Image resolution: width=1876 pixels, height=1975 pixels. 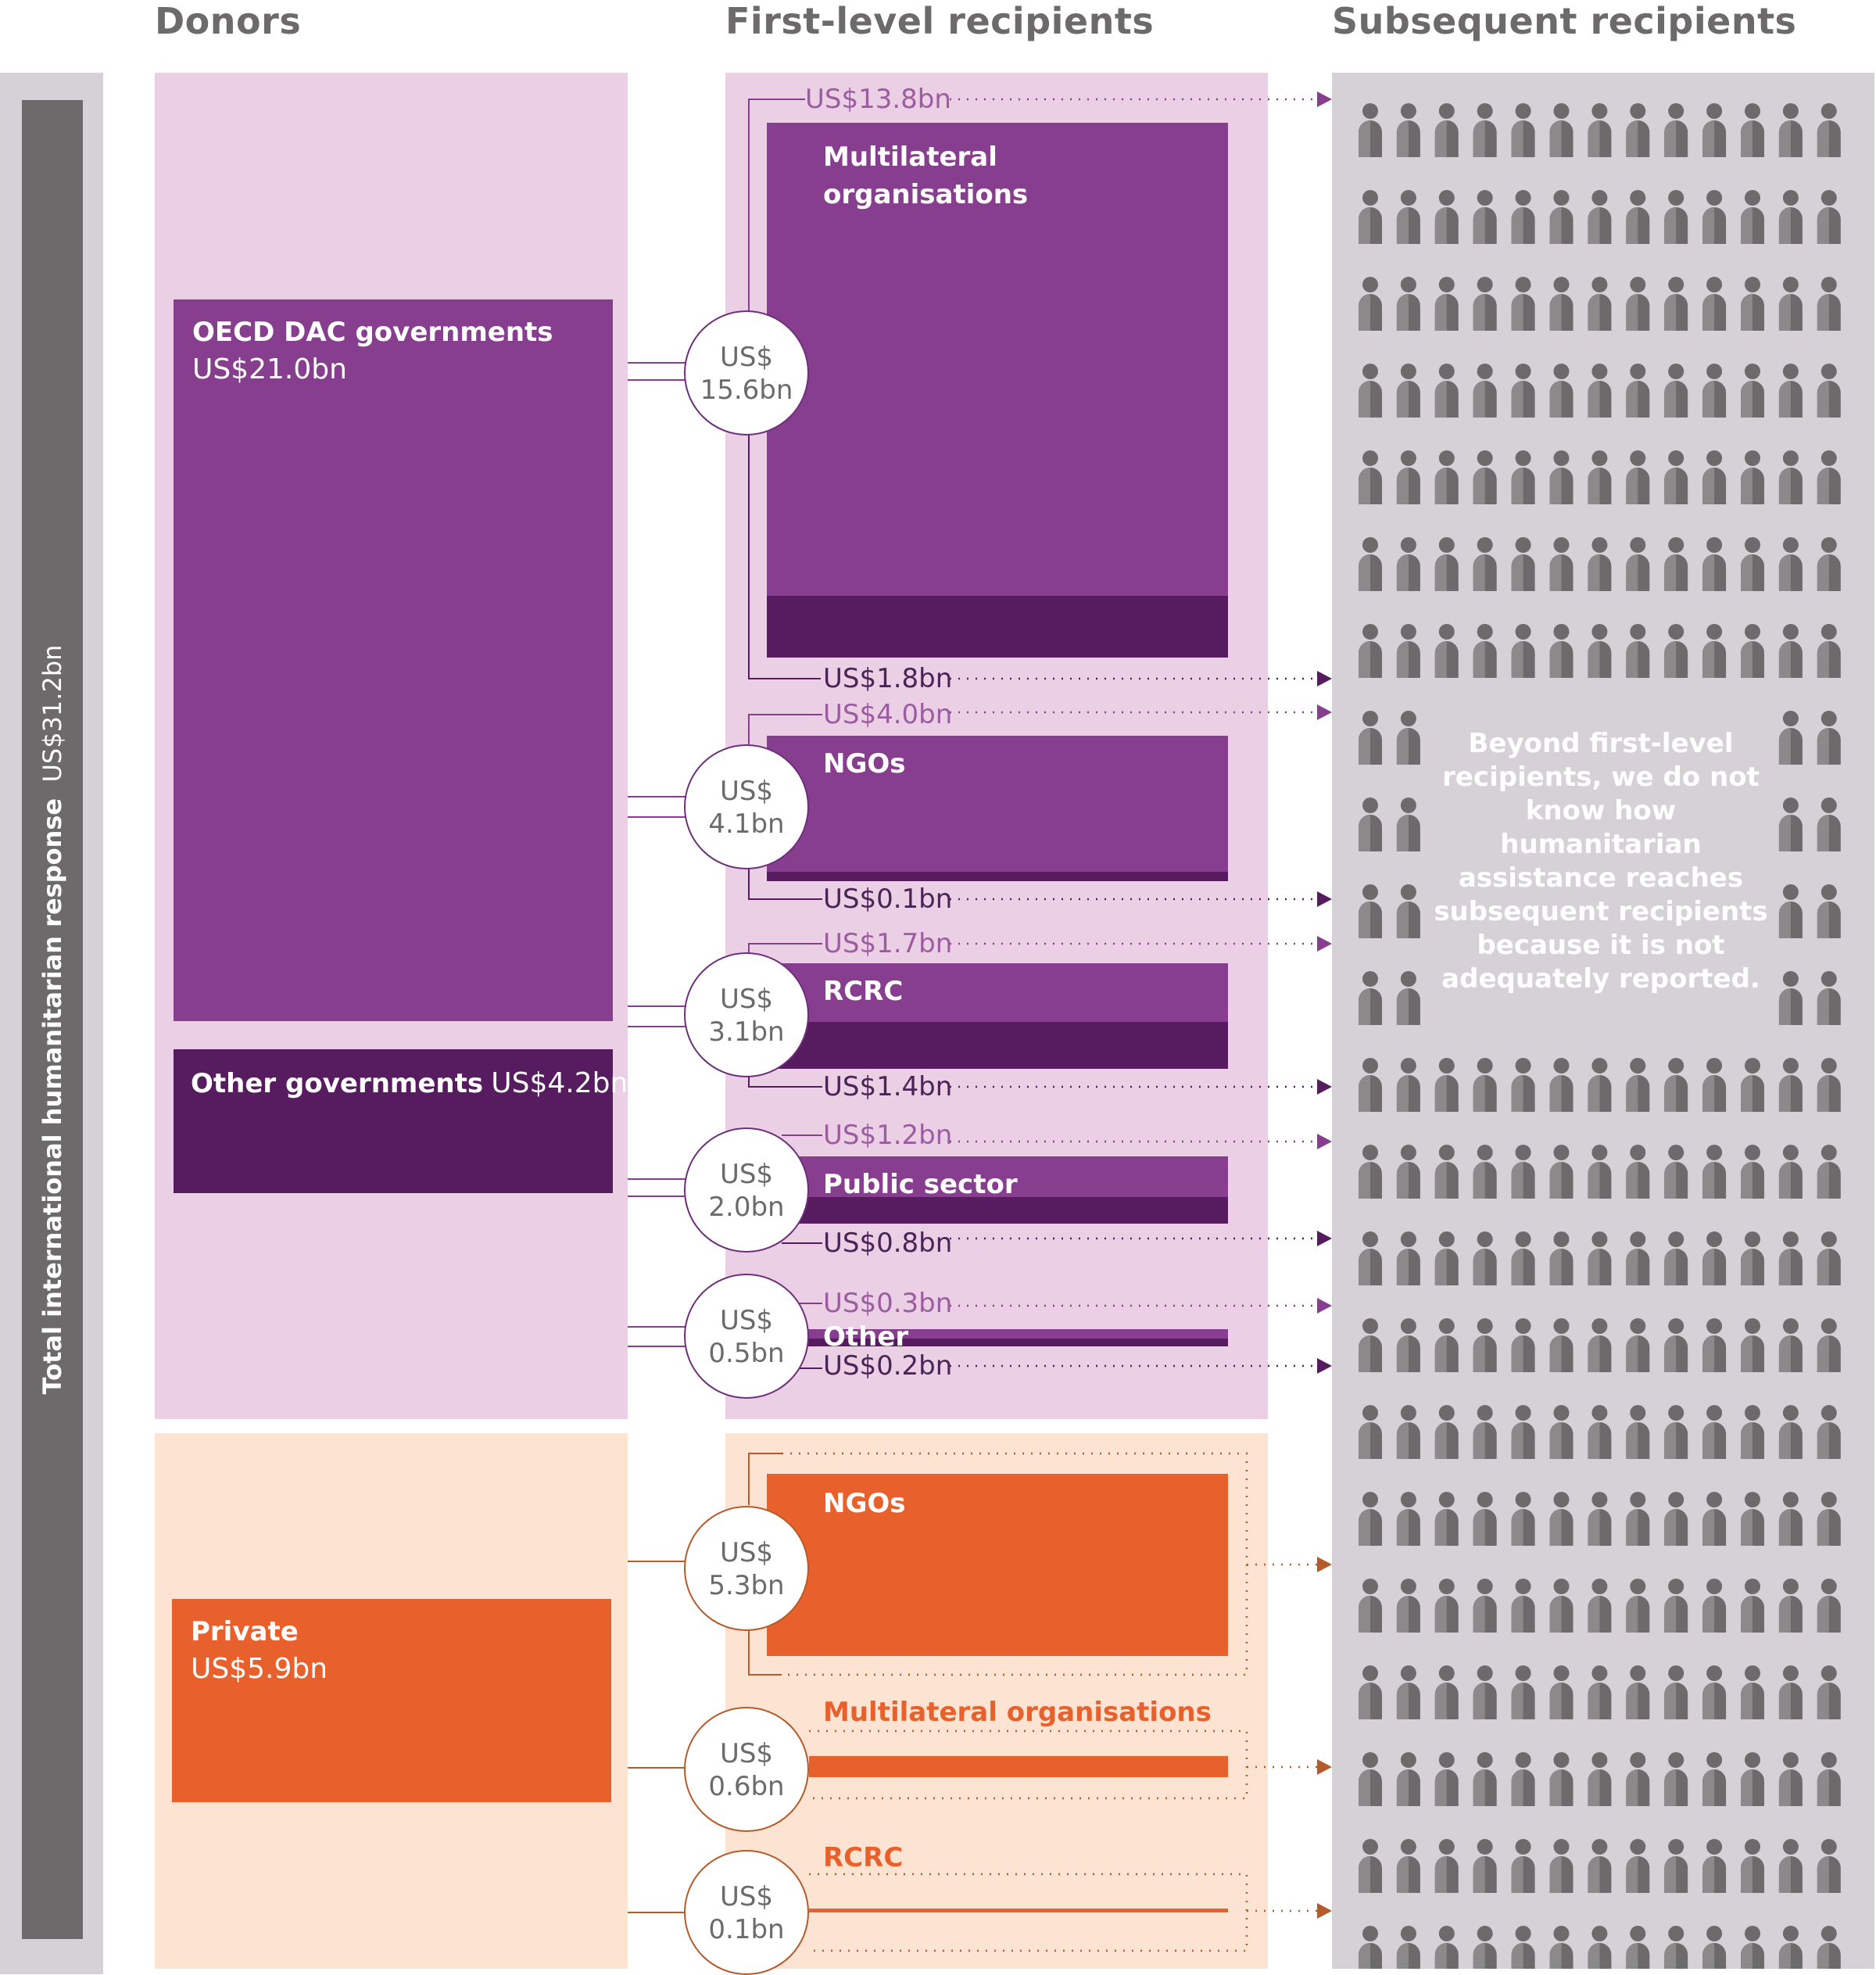 I want to click on public-sector-total-circle: US$ 2.0bn, so click(x=746, y=1190).